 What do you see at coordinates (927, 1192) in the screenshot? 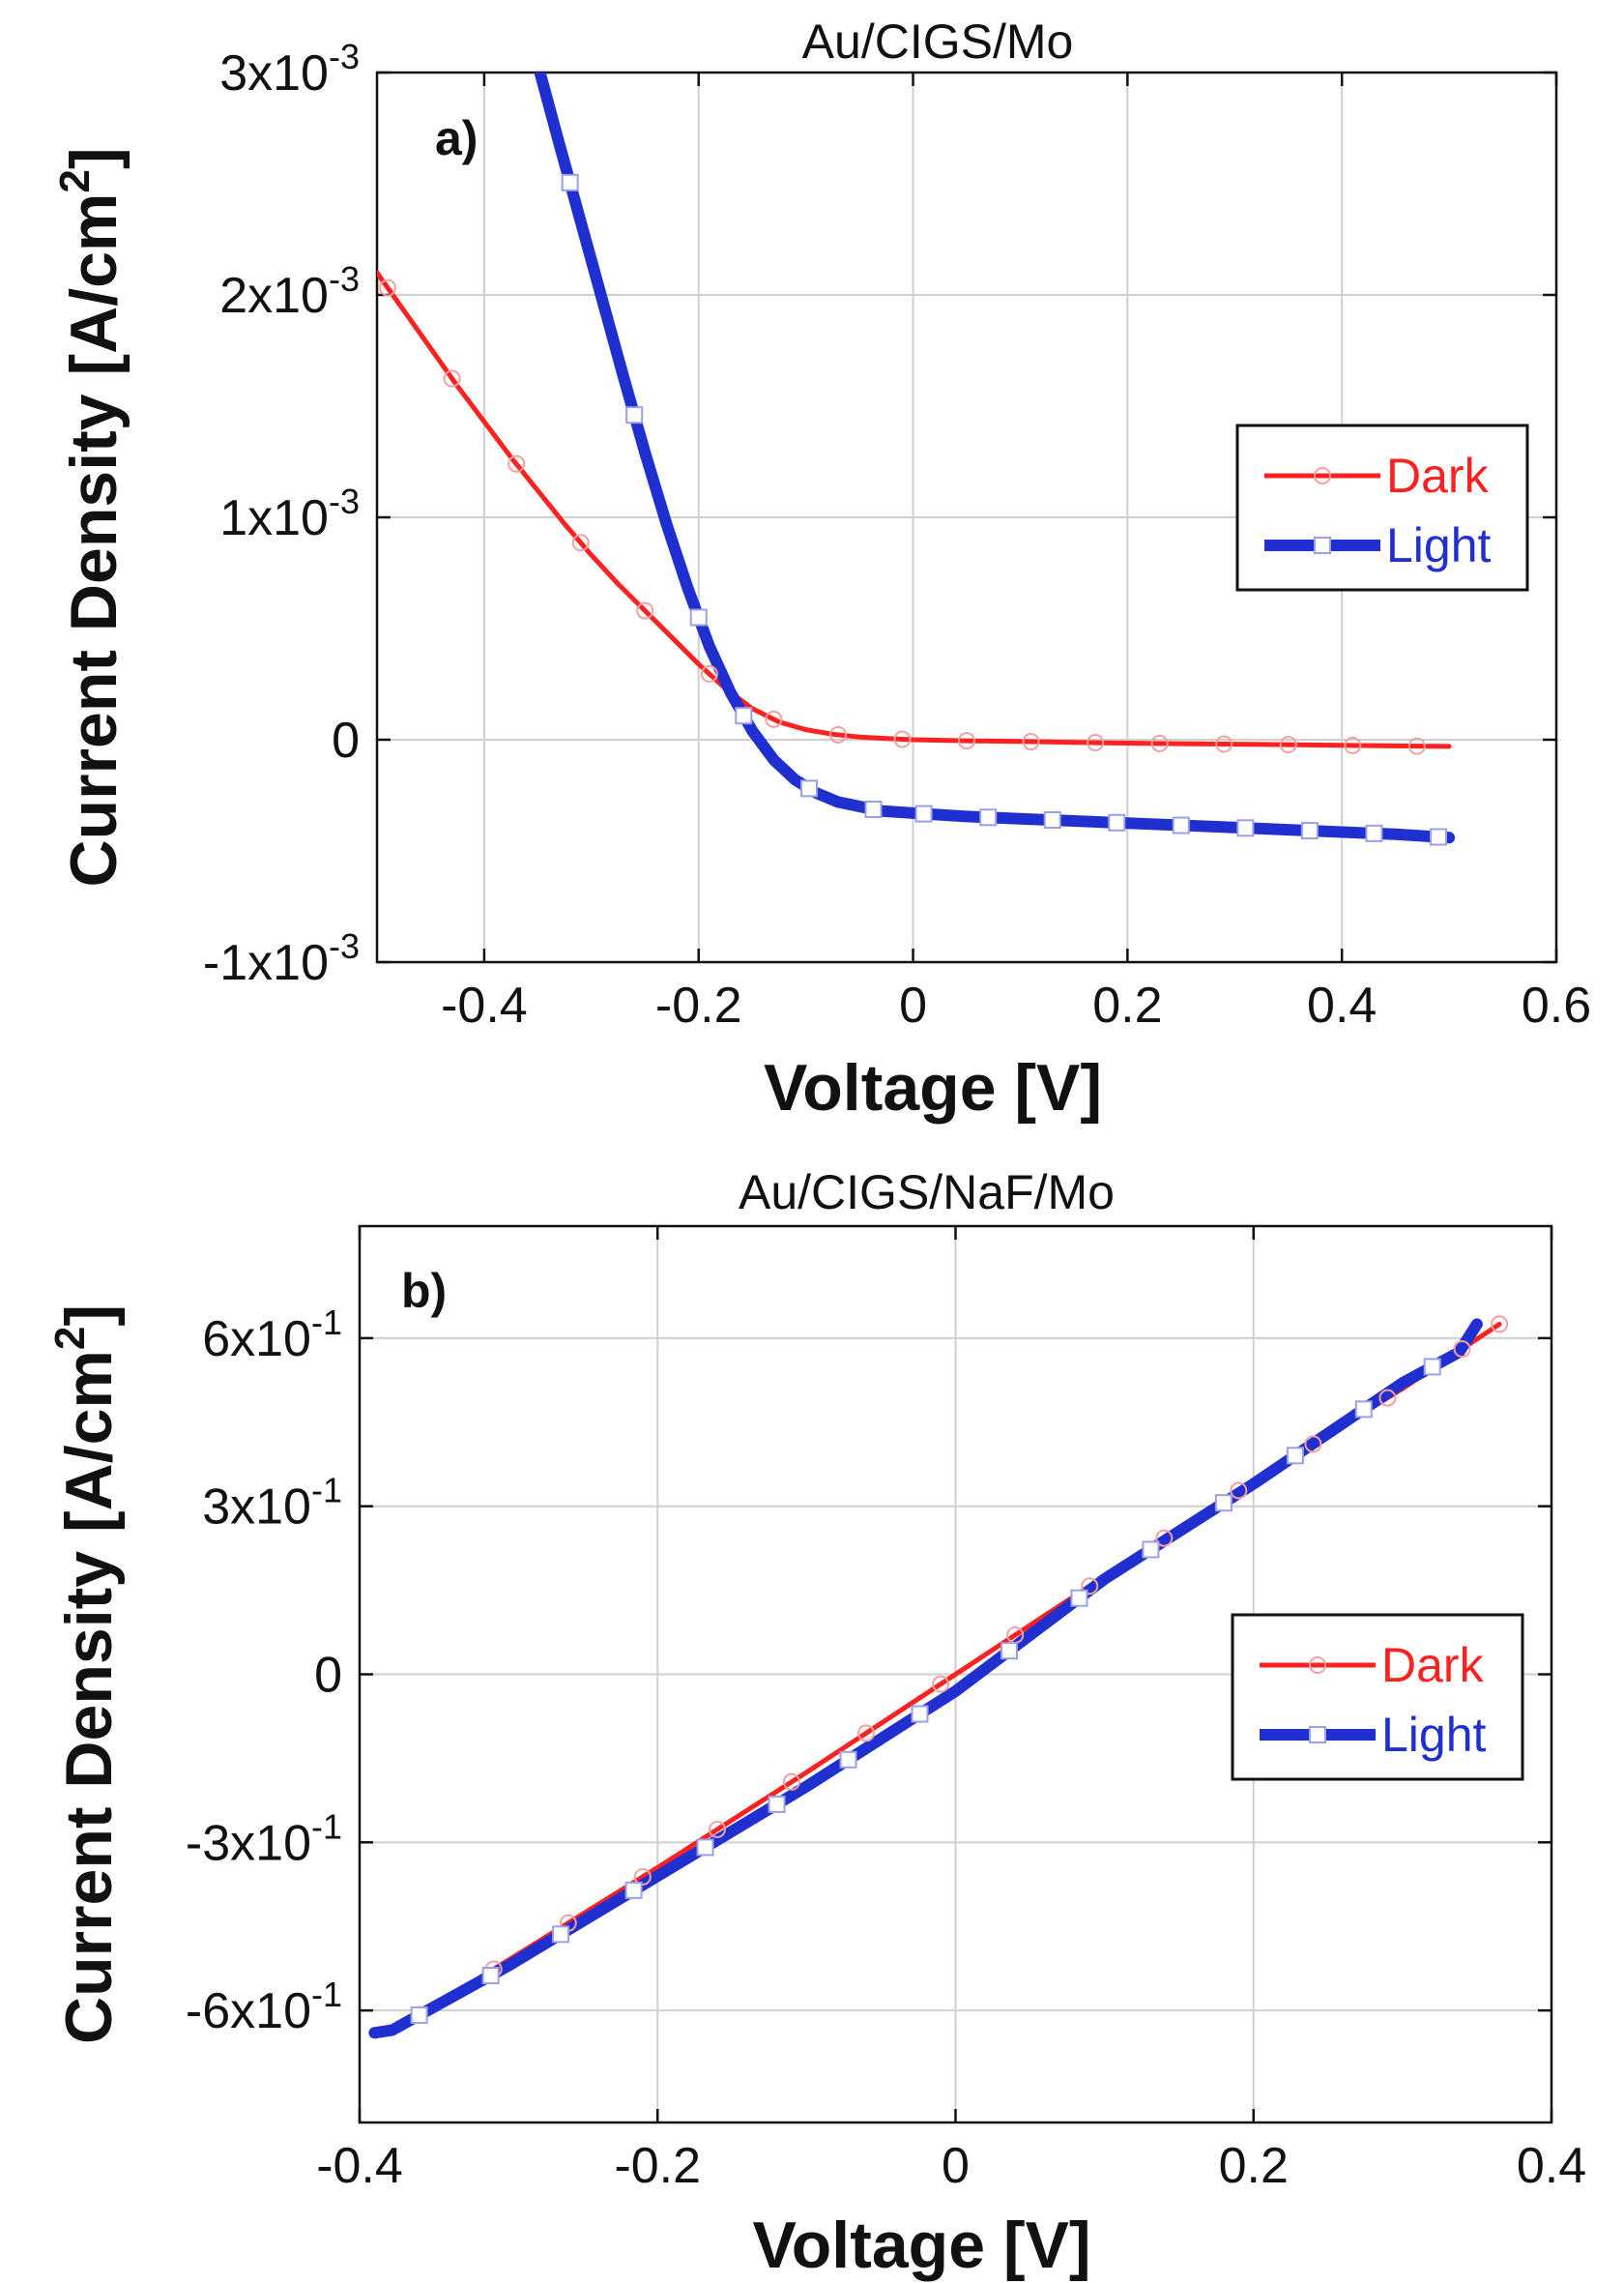
I see `chart-title: Au/CIGS/NaF/Mo` at bounding box center [927, 1192].